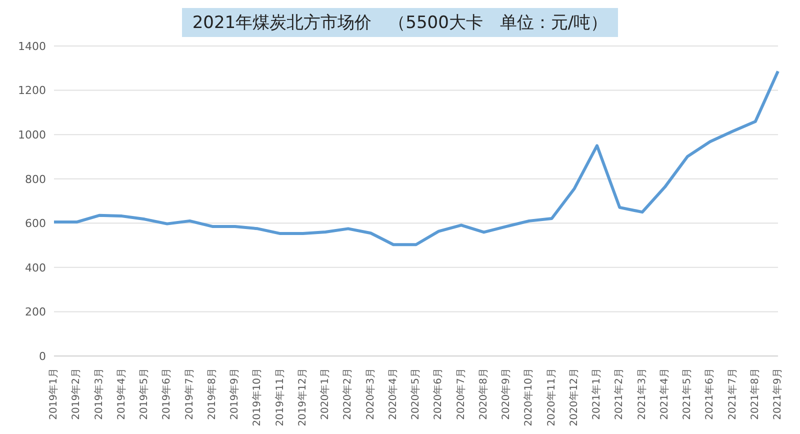  I want to click on y-tick-label: 200, so click(35, 312).